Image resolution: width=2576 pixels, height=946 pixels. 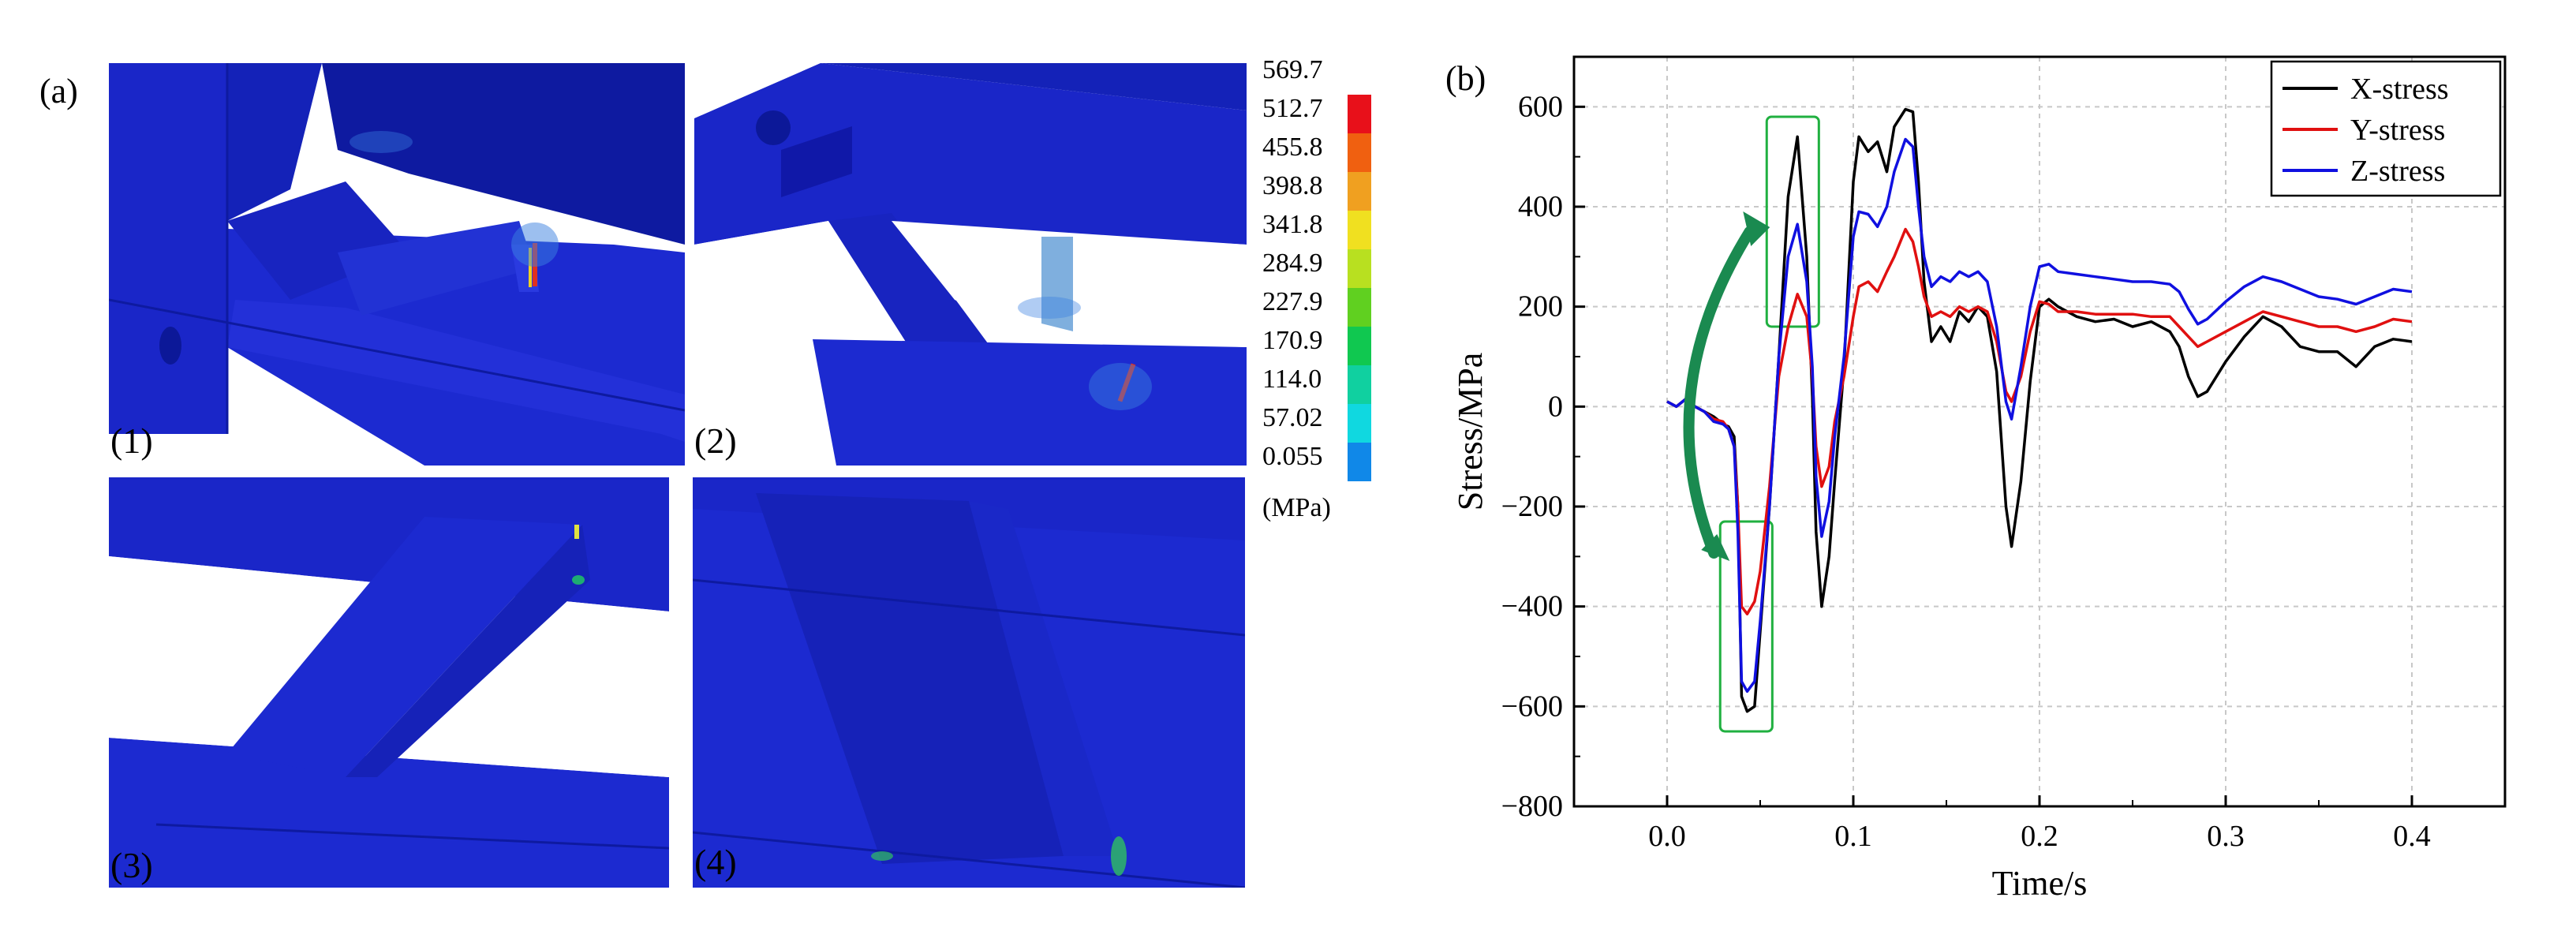 What do you see at coordinates (2397, 130) in the screenshot?
I see `legend-label: Y-stress` at bounding box center [2397, 130].